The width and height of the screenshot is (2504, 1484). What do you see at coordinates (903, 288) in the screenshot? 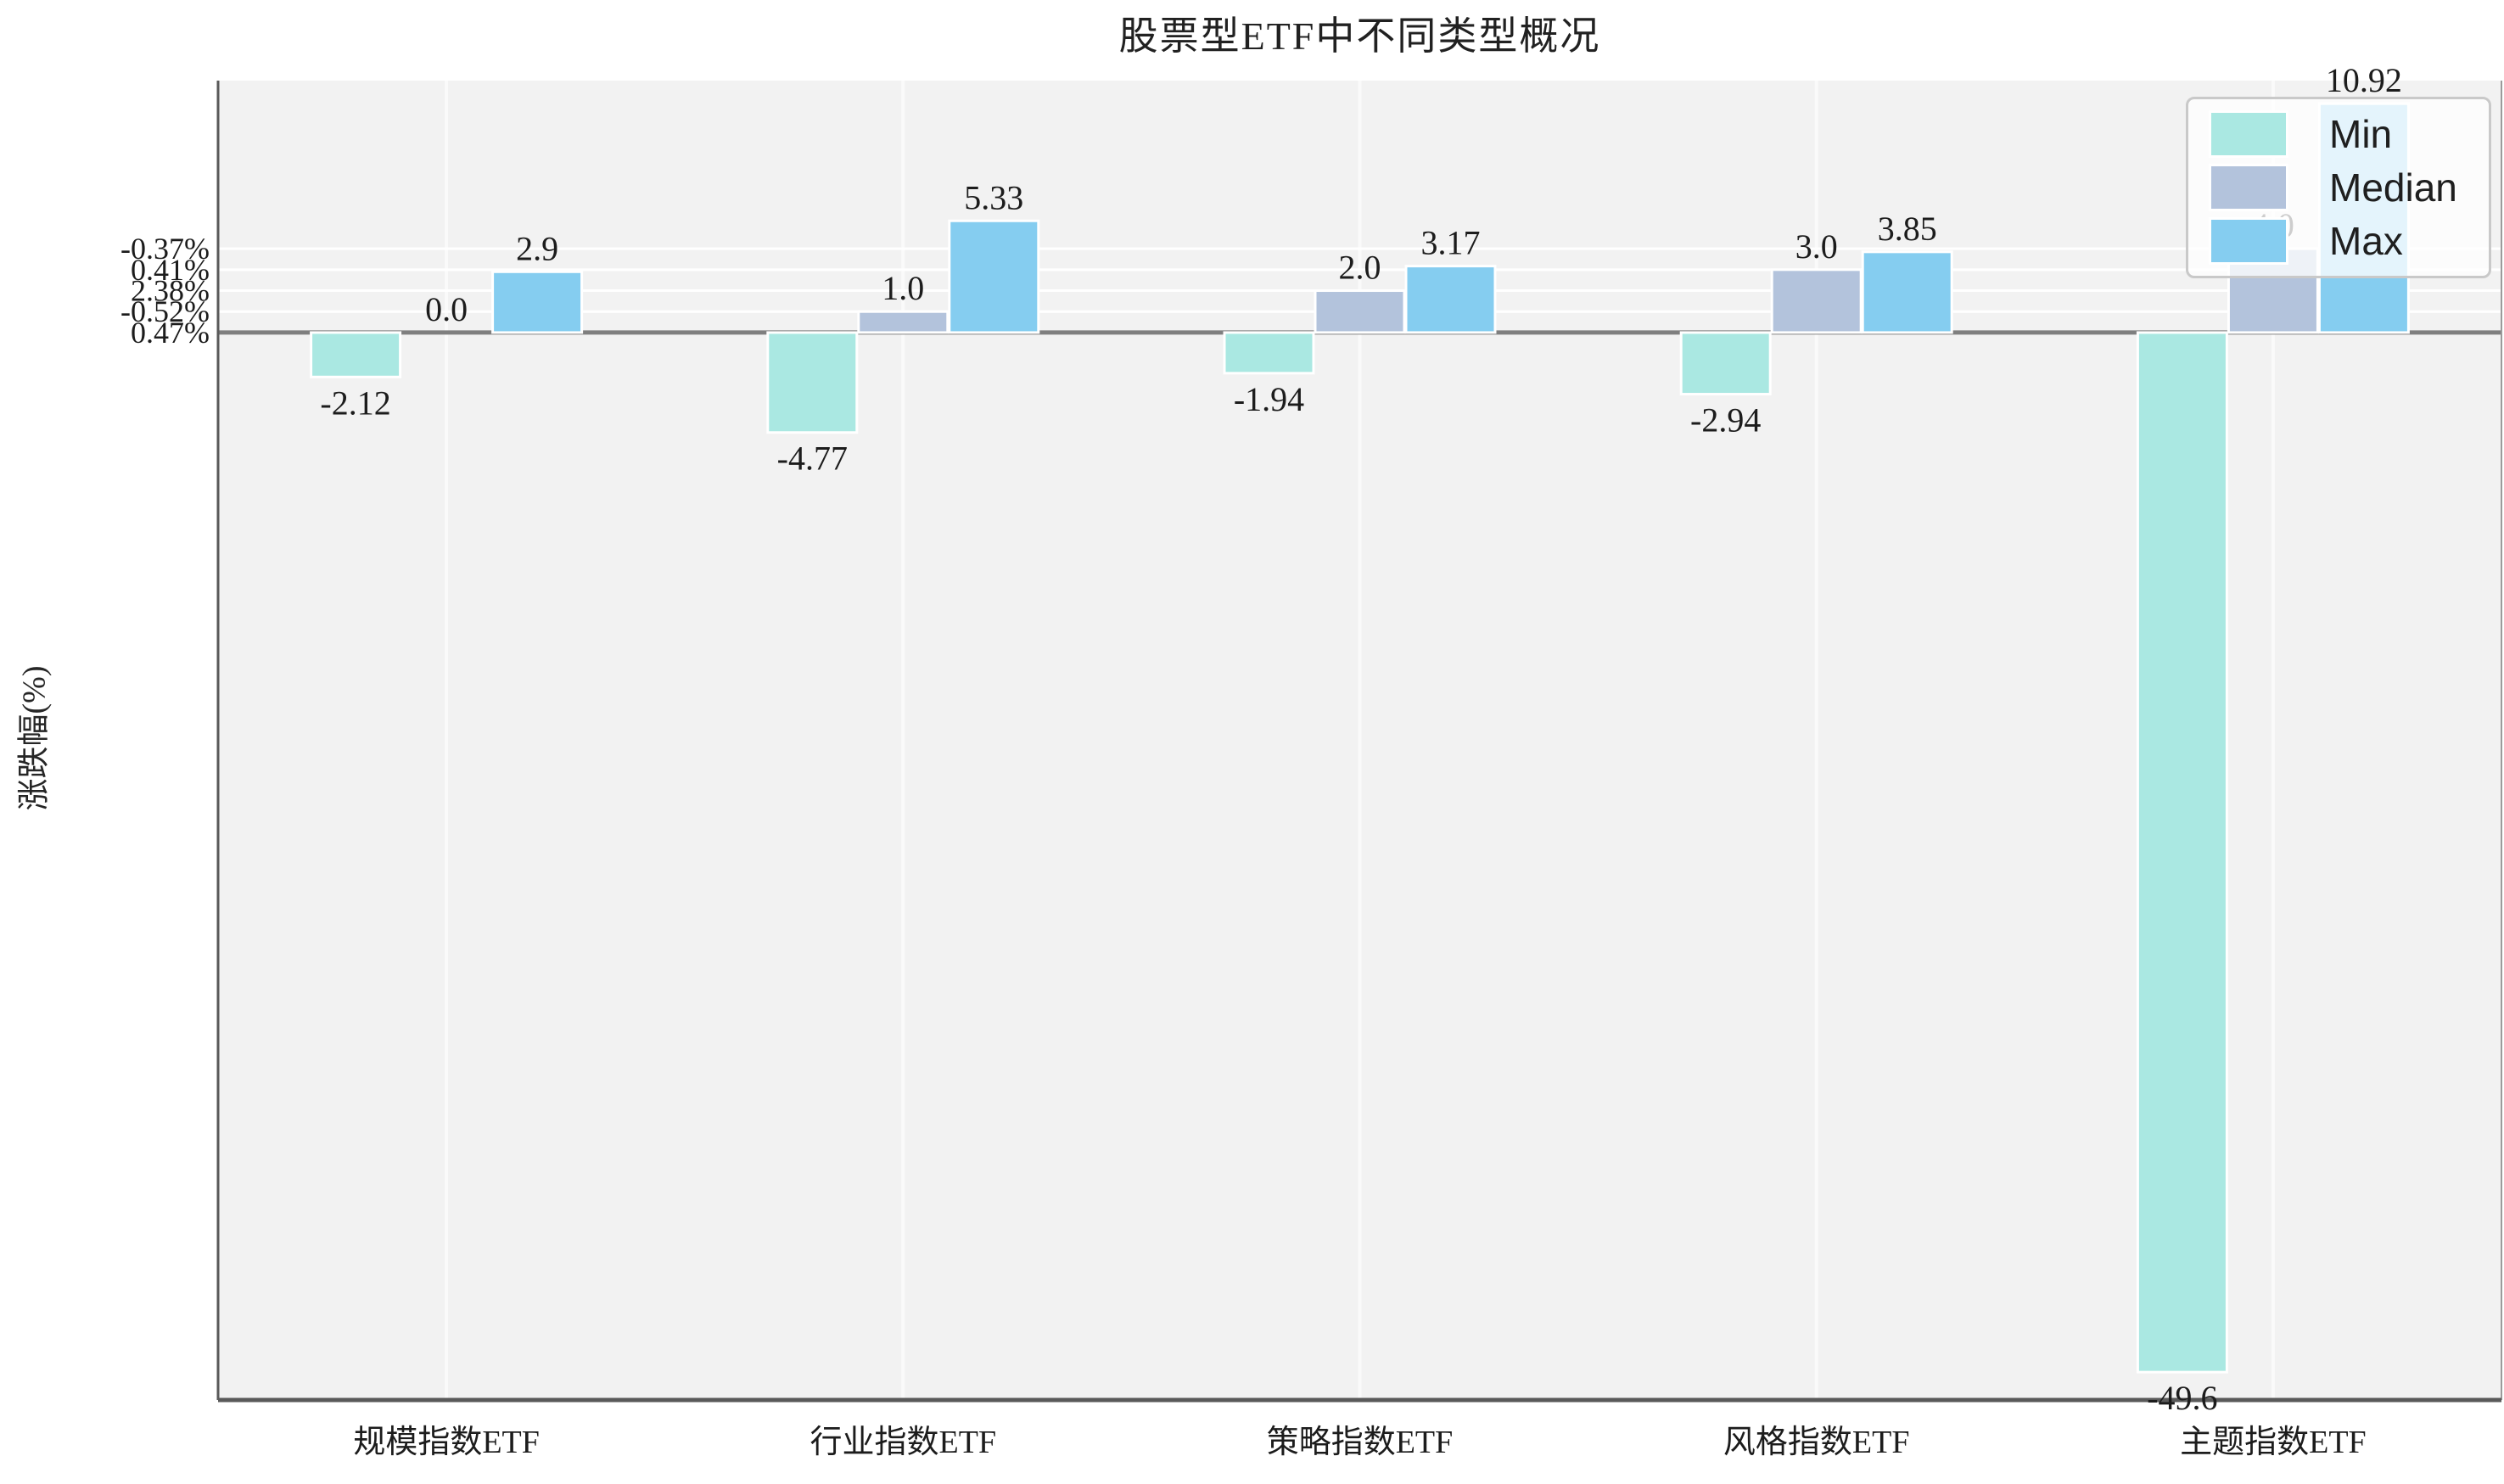
I see `bar-value-label: 1.0` at bounding box center [903, 288].